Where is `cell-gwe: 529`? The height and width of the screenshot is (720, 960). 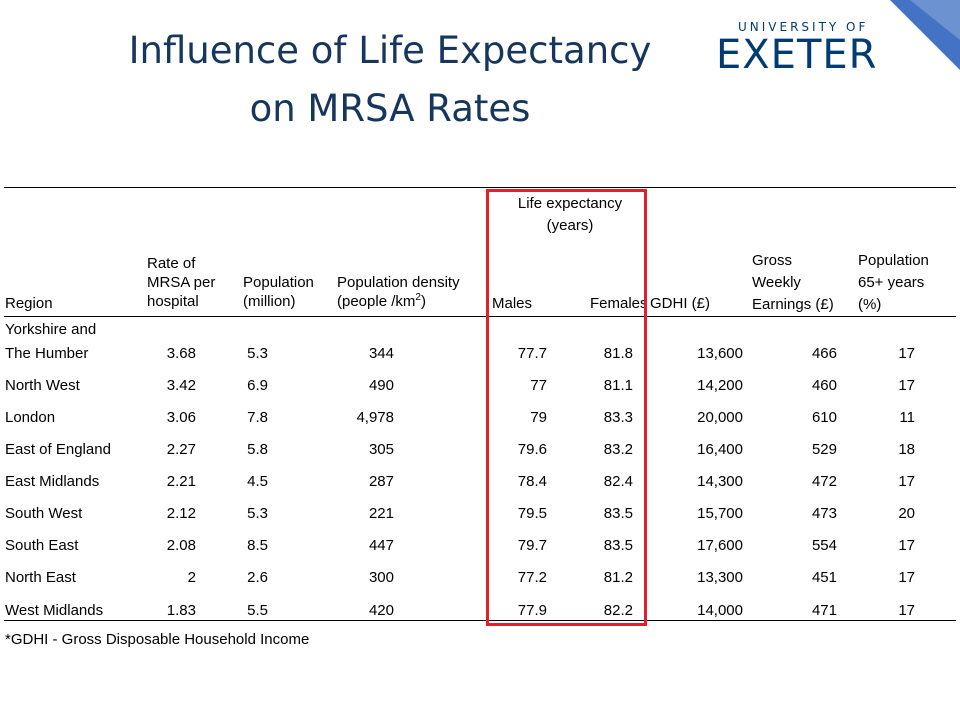
cell-gwe: 529 is located at coordinates (824, 449).